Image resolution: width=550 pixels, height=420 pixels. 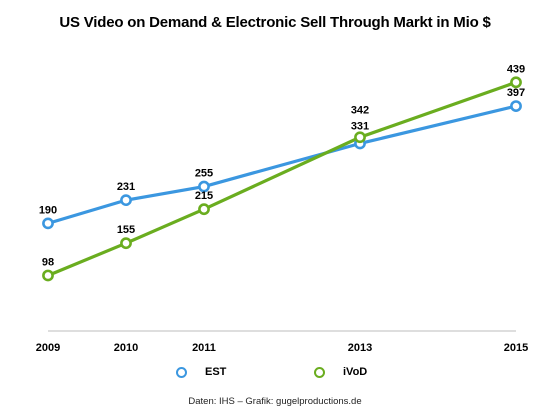 I want to click on data-label-ivod-2015: 439, so click(x=516, y=69).